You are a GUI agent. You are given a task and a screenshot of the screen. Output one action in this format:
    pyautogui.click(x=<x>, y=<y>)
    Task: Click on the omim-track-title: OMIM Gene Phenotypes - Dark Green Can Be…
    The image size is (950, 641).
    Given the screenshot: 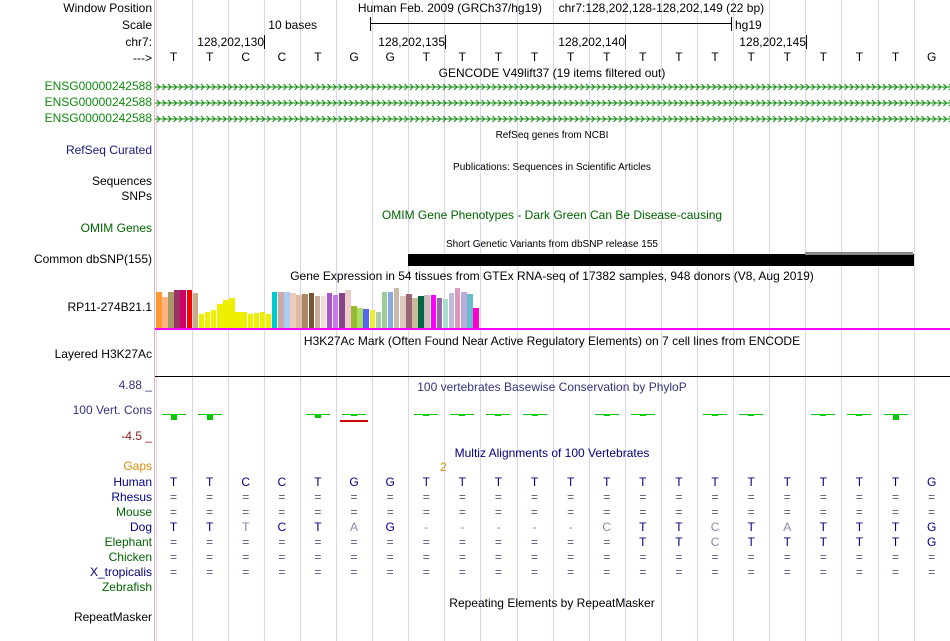 What is the action you would take?
    pyautogui.click(x=552, y=215)
    